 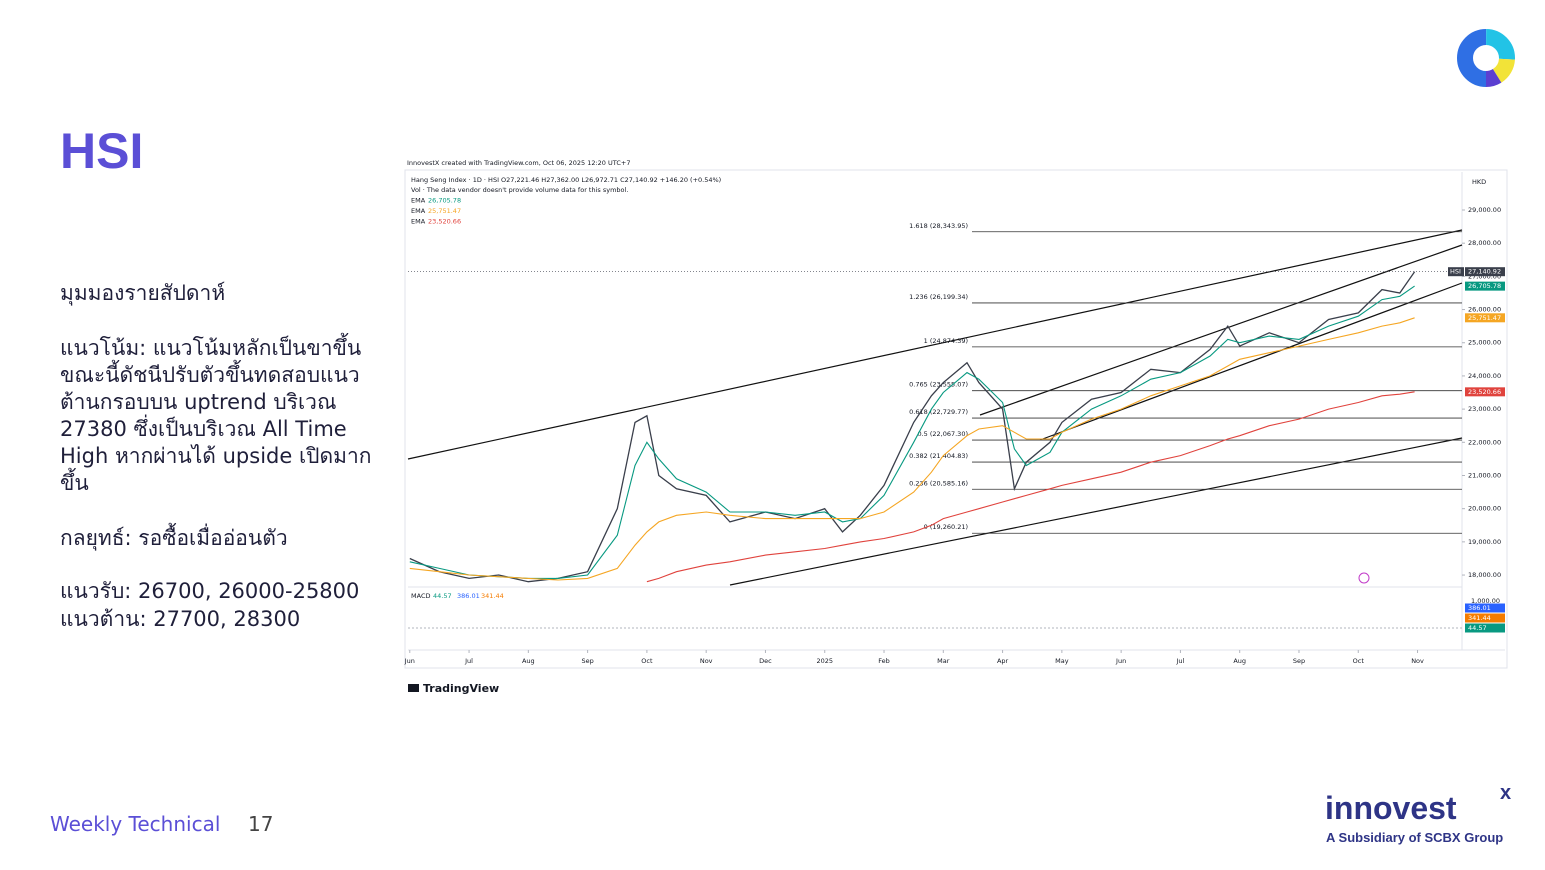 I want to click on fib-label: 0.618 (22,729.77), so click(x=938, y=412).